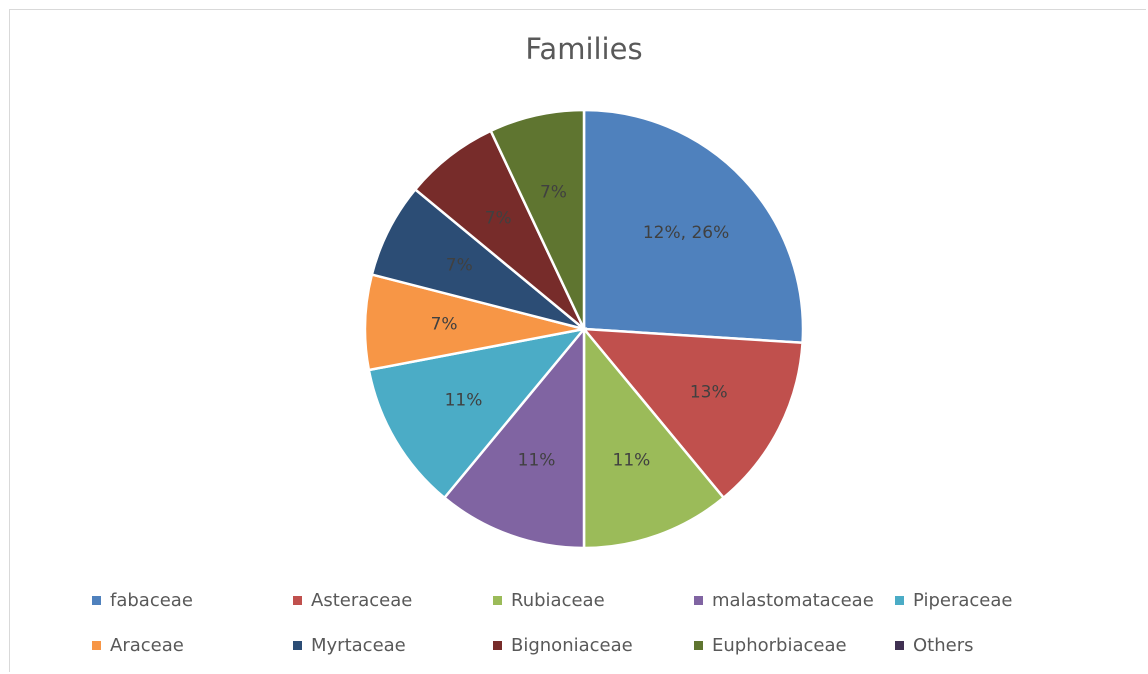 The width and height of the screenshot is (1148, 674). I want to click on data-label-euphorbiaceae: 7%, so click(553, 192).